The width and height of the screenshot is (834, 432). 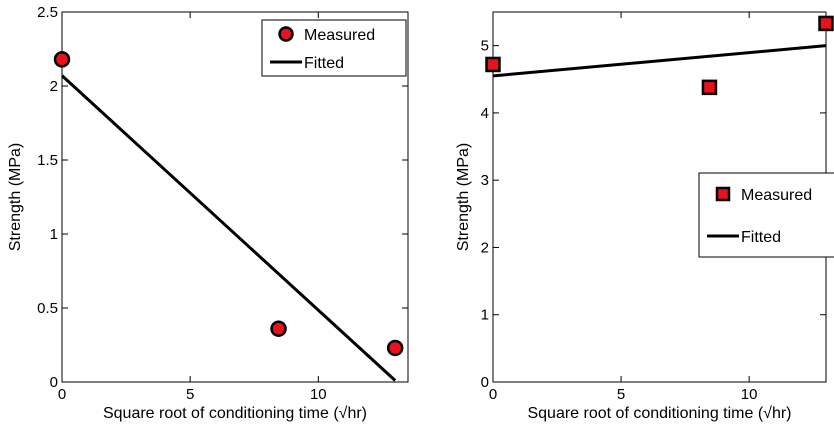 I want to click on y-tick-label: 4, so click(x=485, y=113).